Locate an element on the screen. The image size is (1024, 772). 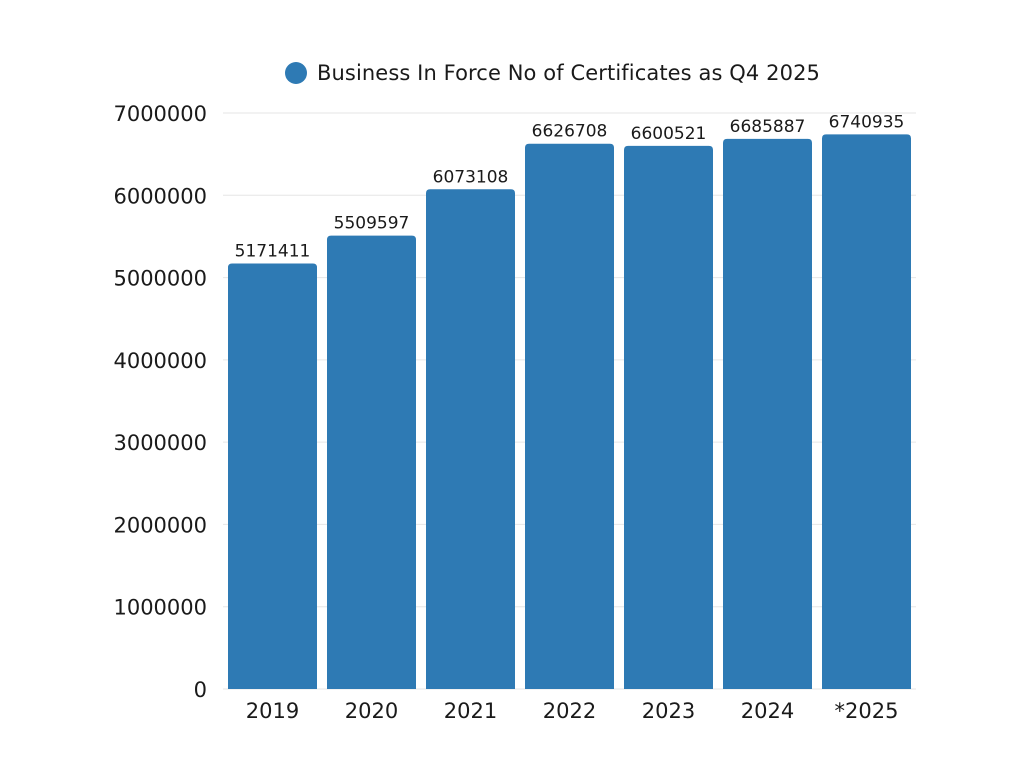
data-label: 6600521 is located at coordinates (669, 134).